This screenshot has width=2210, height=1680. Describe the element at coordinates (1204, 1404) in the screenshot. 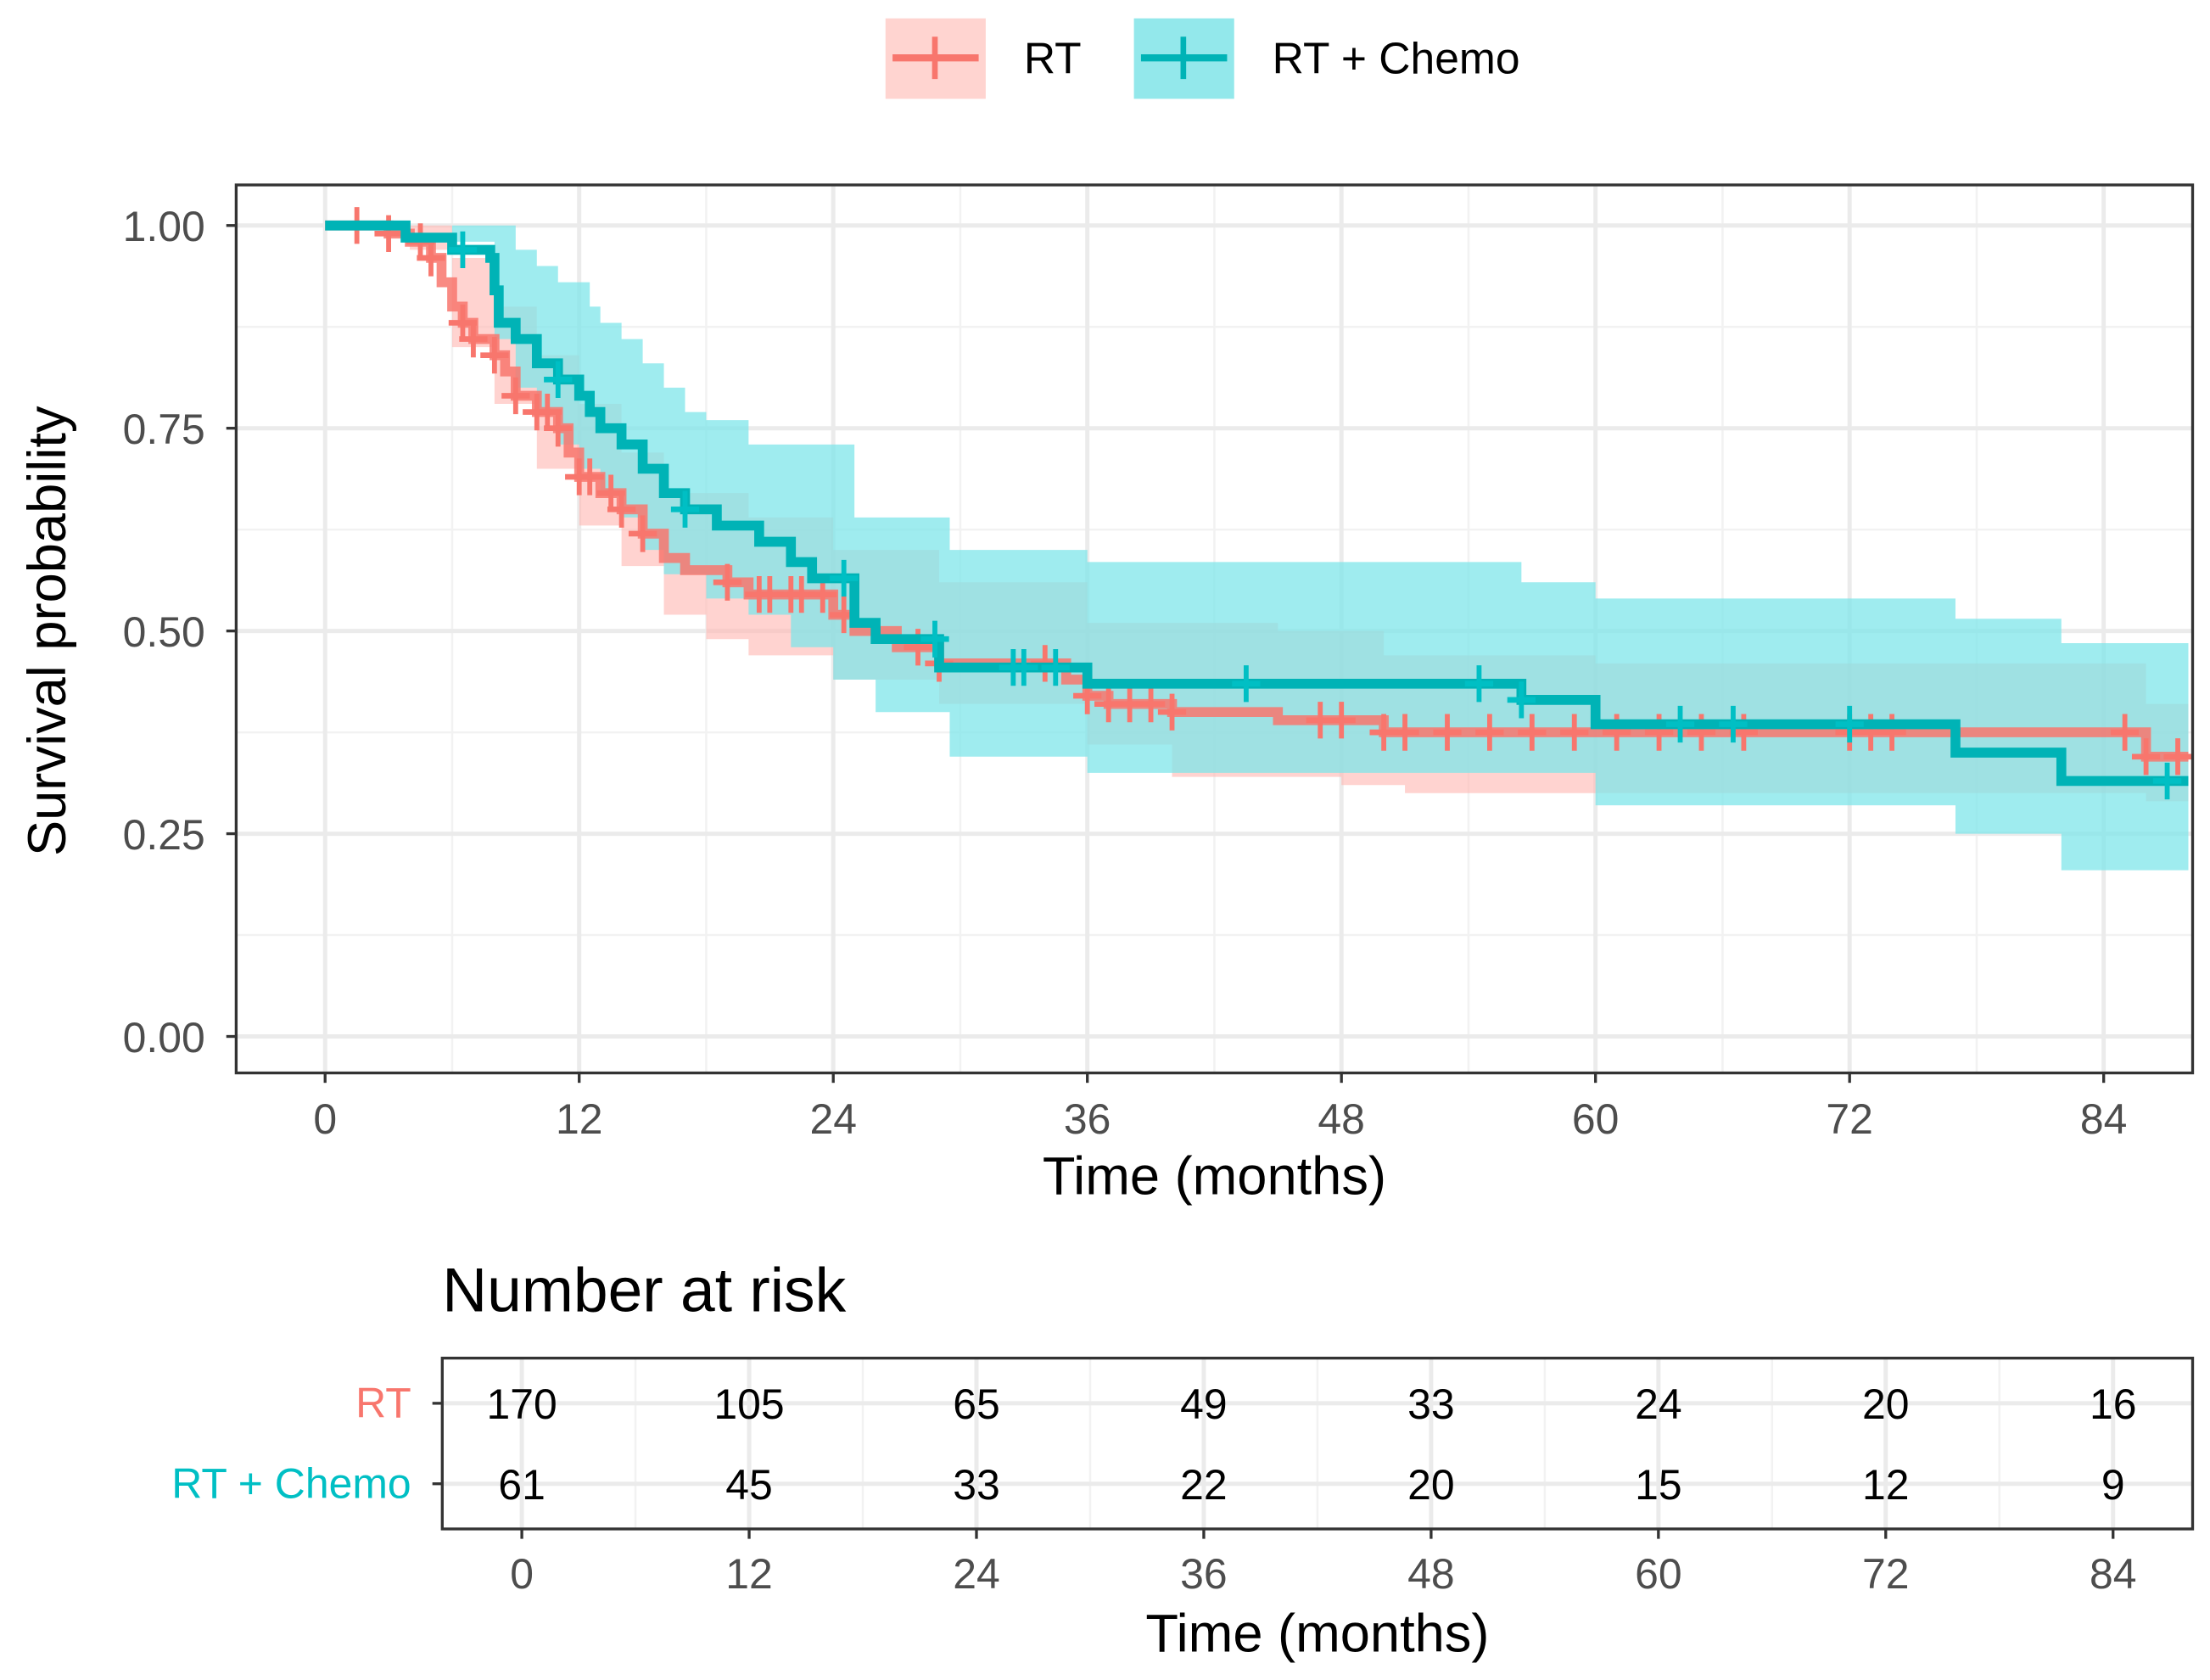

I see `risk-count: 49` at that location.